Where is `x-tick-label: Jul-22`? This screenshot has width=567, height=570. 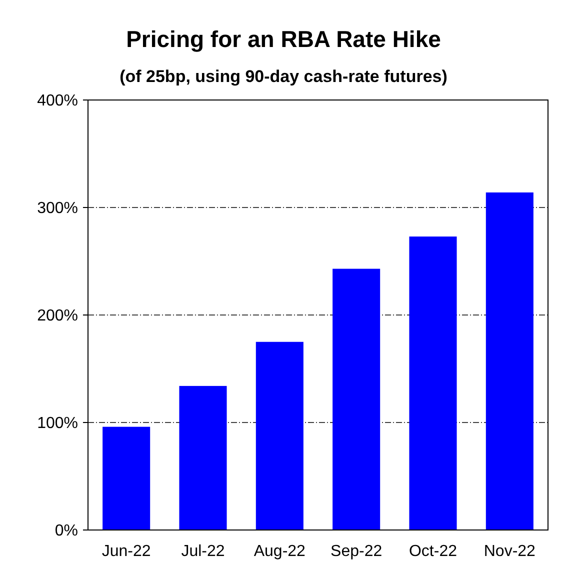
x-tick-label: Jul-22 is located at coordinates (203, 551).